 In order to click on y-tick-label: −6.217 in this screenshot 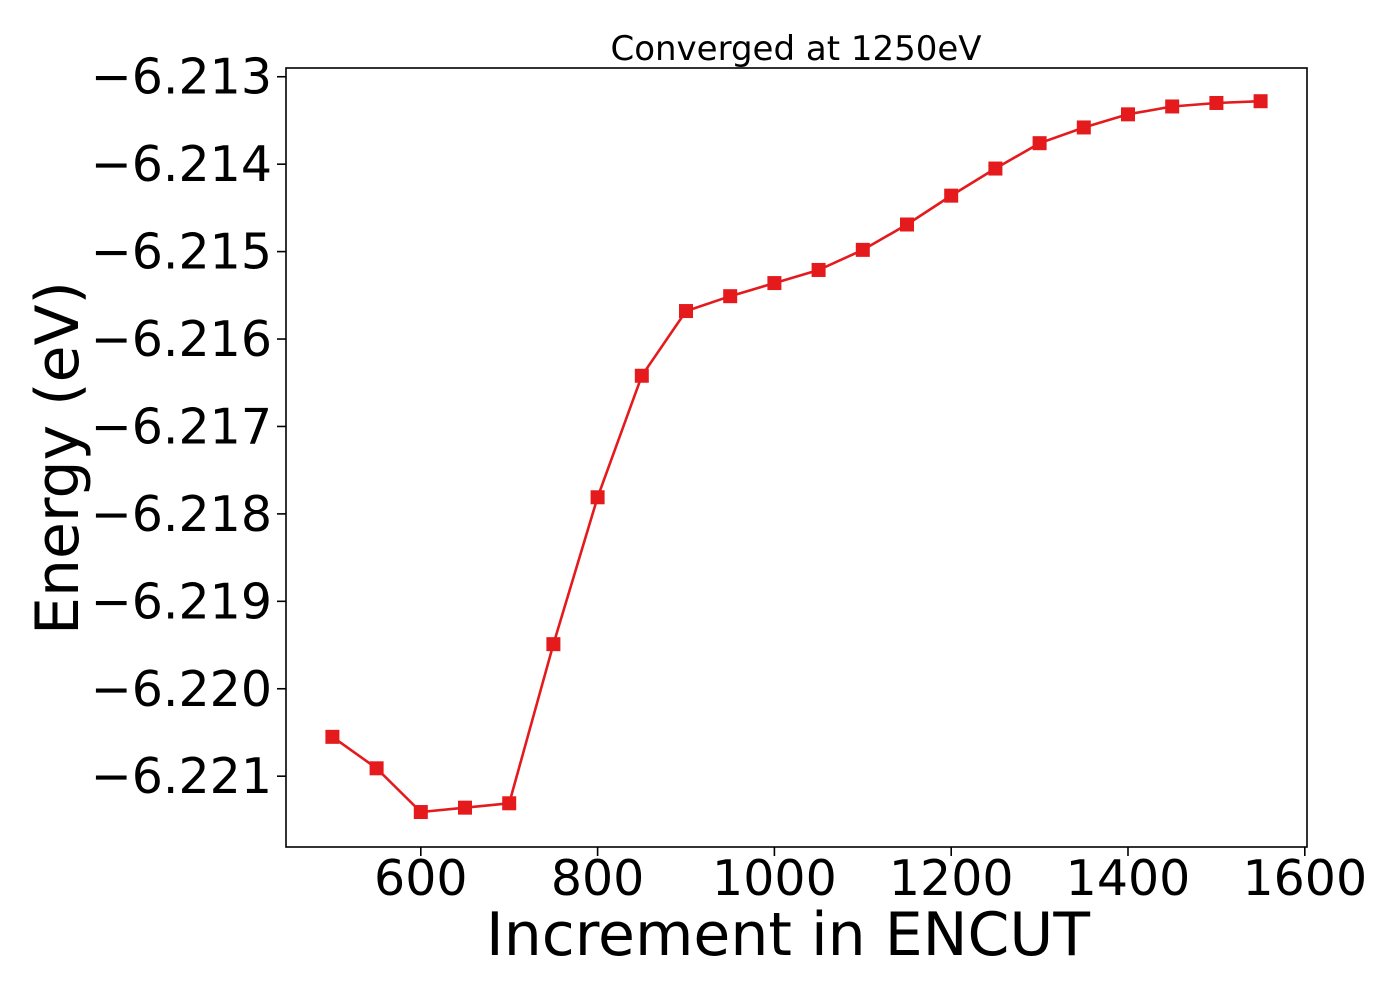, I will do `click(181, 426)`.